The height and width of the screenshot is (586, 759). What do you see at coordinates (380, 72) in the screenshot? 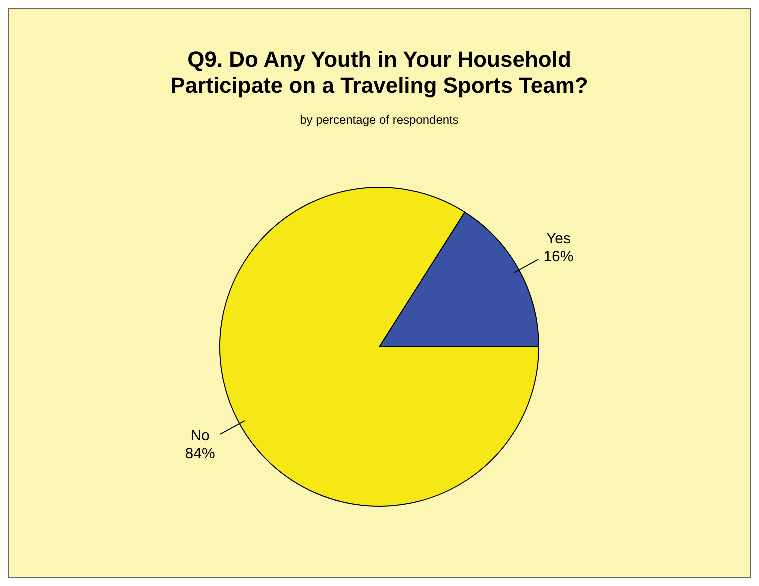
I see `chart-title: Q9. Do Any Youth in Your Household Participate on a Traveling Sports Team?` at bounding box center [380, 72].